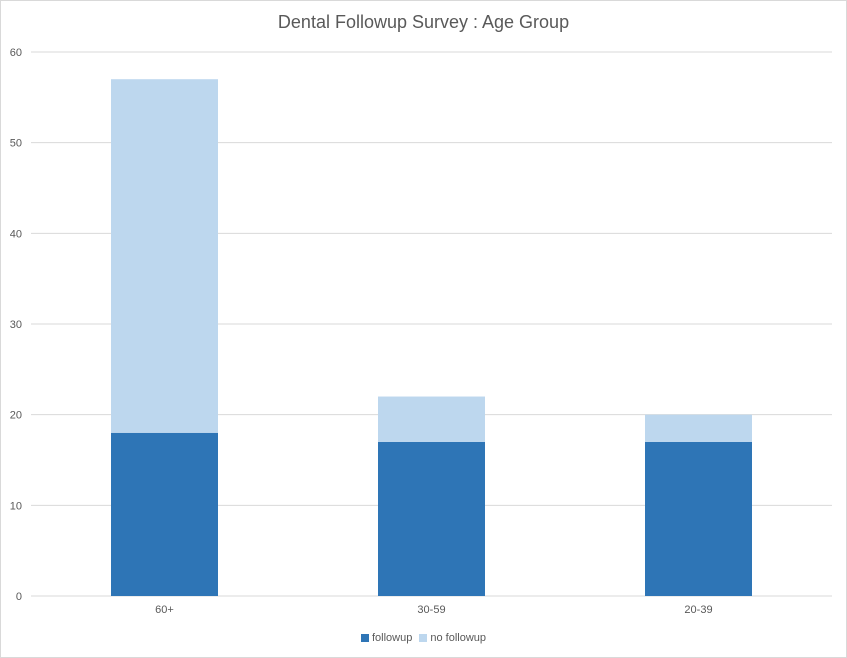 Image resolution: width=847 pixels, height=658 pixels. Describe the element at coordinates (423, 22) in the screenshot. I see `chart-title: Dental Followup Survey : Age Group` at that location.